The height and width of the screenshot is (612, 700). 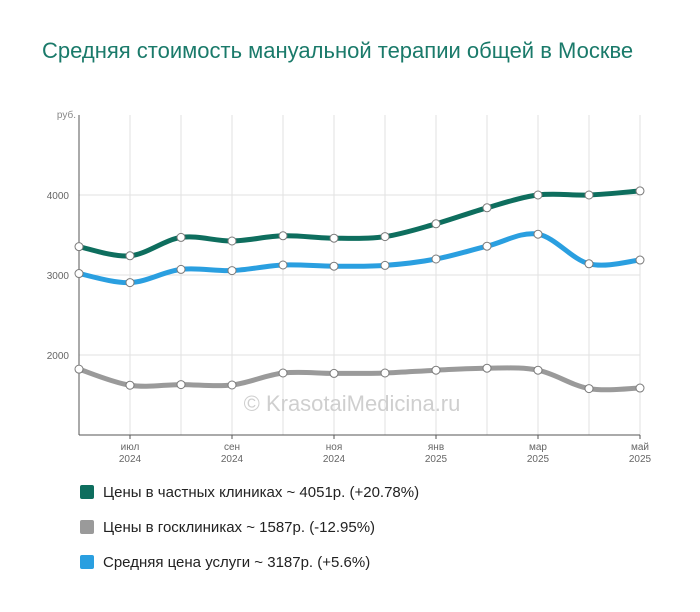 What do you see at coordinates (58, 196) in the screenshot?
I see `y-tick-label: 4000` at bounding box center [58, 196].